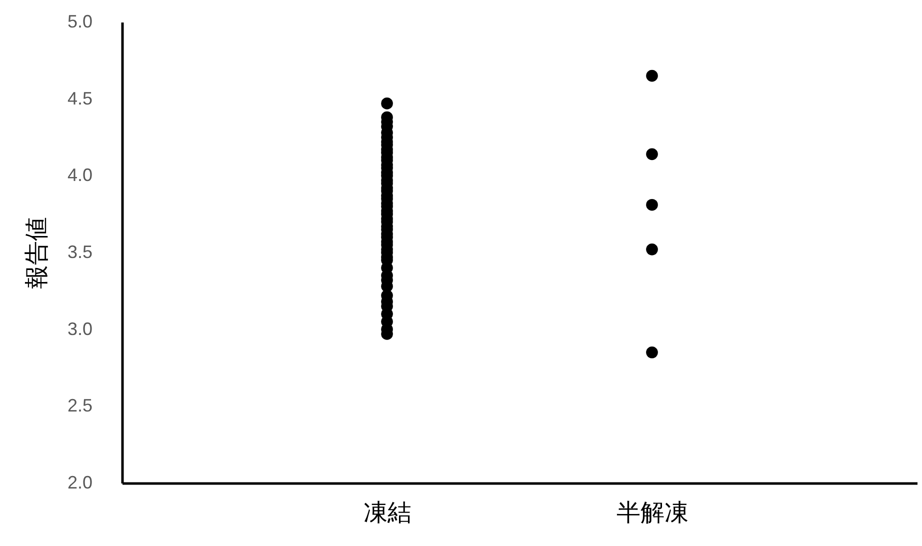  I want to click on y-tick-label: 2.0, so click(79, 482).